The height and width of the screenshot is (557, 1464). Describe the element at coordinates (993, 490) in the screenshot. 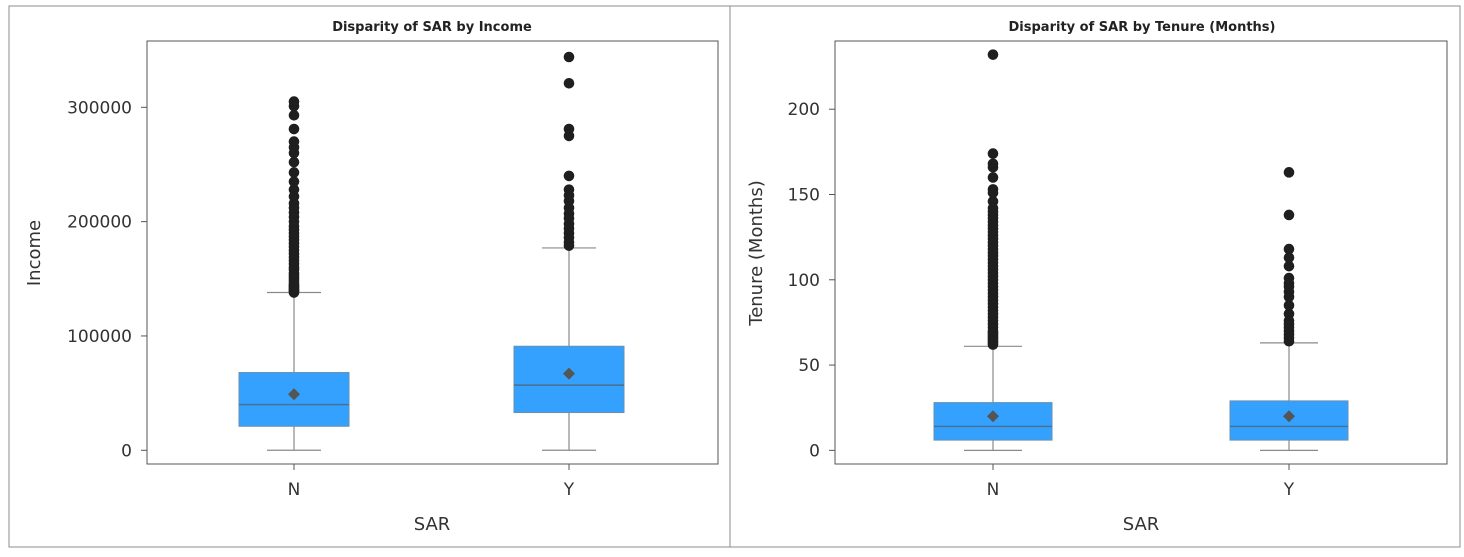

I see `x-tick-label-tenure: N` at that location.